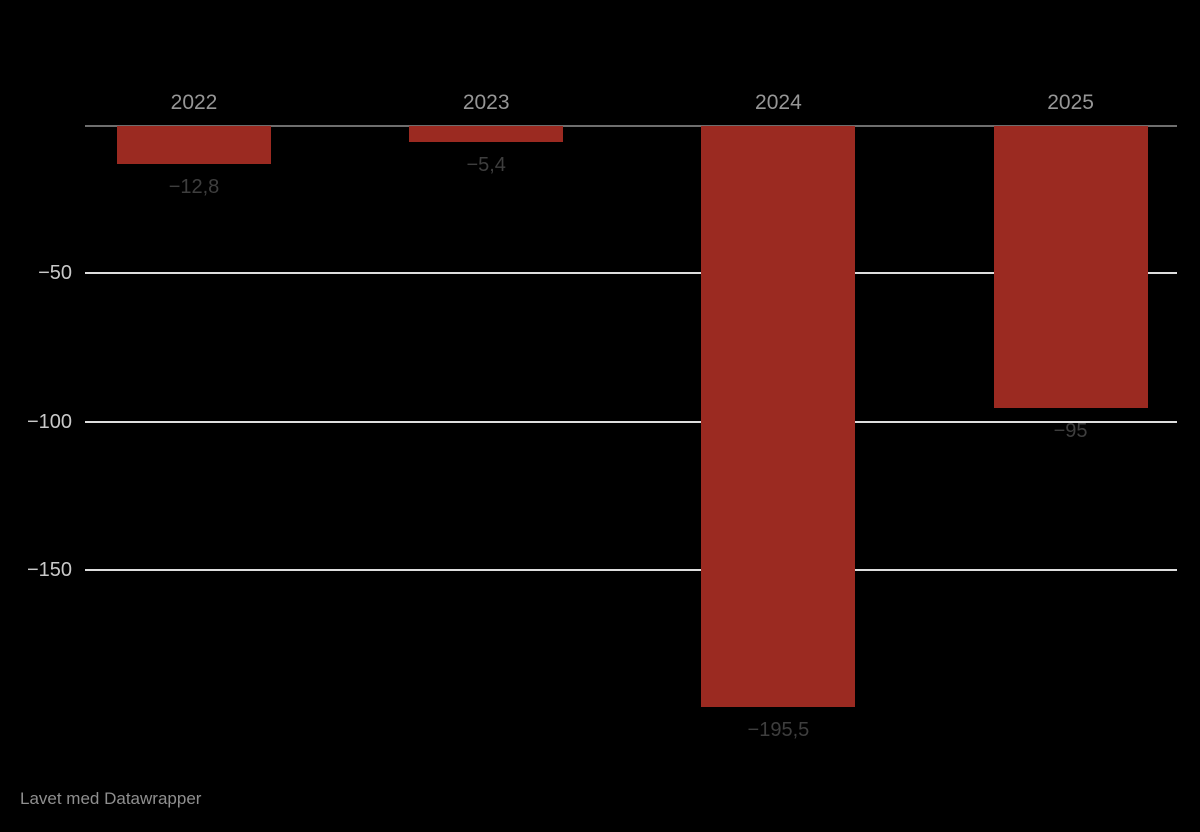  I want to click on category-label-2022: 2022, so click(194, 102).